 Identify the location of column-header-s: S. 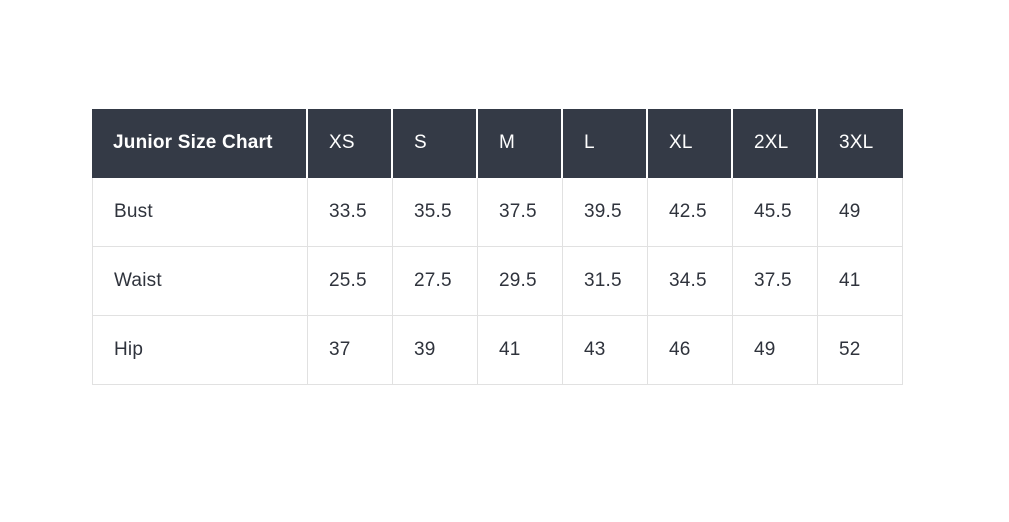
(435, 143).